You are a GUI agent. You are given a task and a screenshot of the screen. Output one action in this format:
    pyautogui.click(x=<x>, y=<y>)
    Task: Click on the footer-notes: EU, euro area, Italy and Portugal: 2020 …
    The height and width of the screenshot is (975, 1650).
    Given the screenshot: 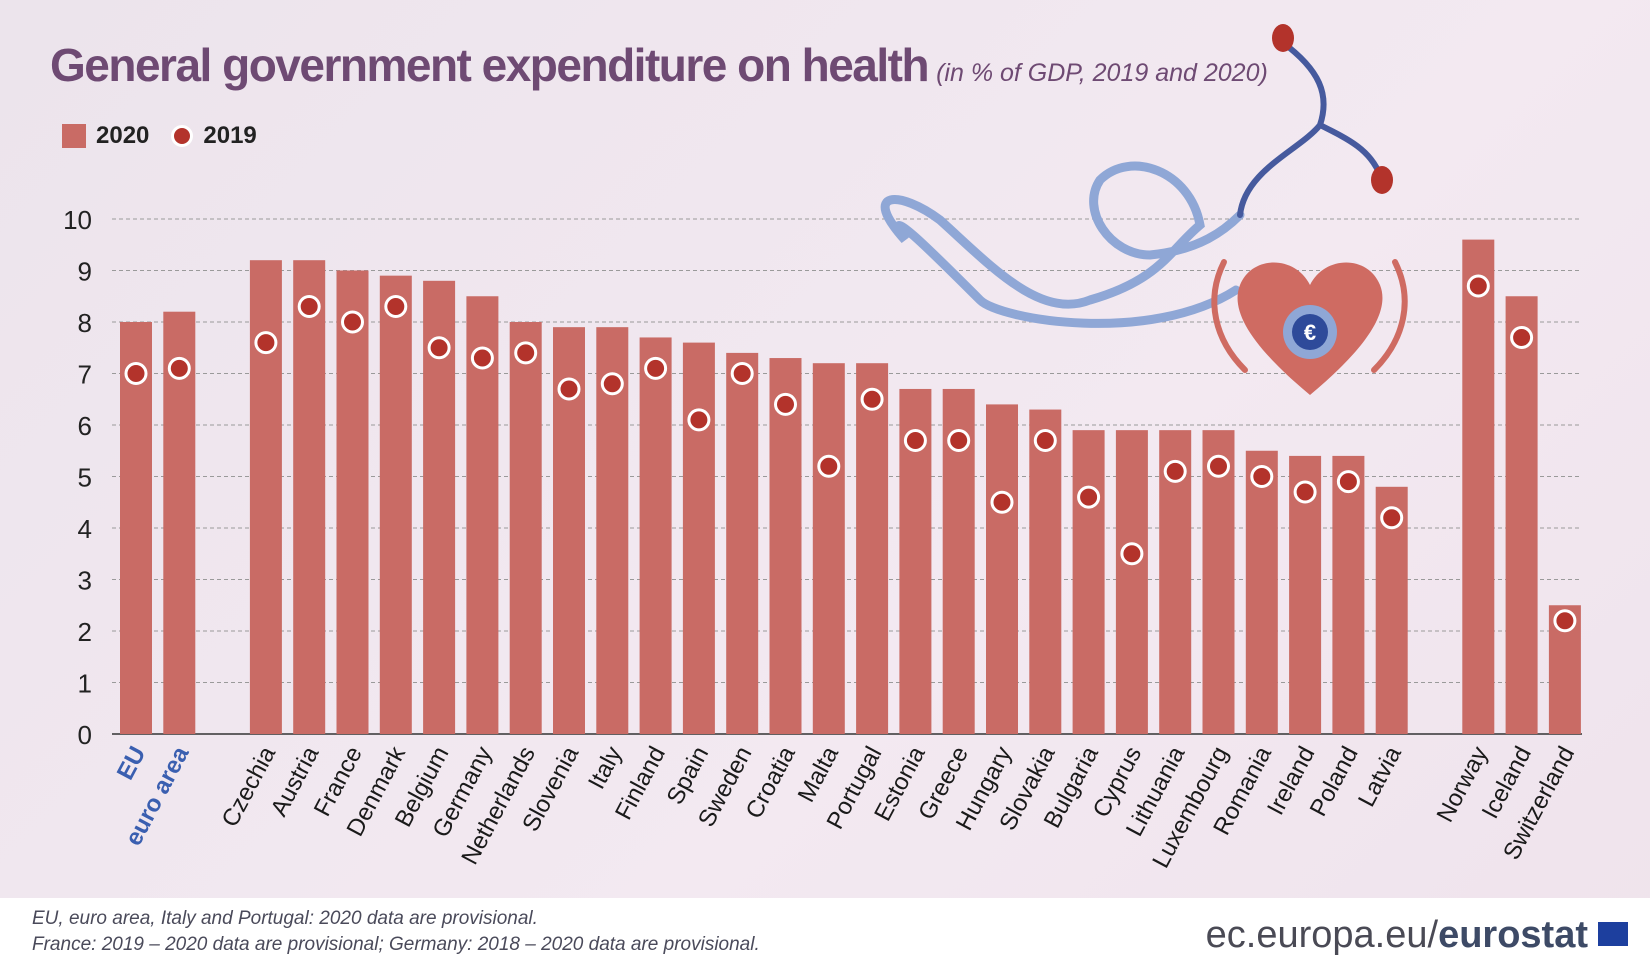 What is the action you would take?
    pyautogui.click(x=396, y=932)
    